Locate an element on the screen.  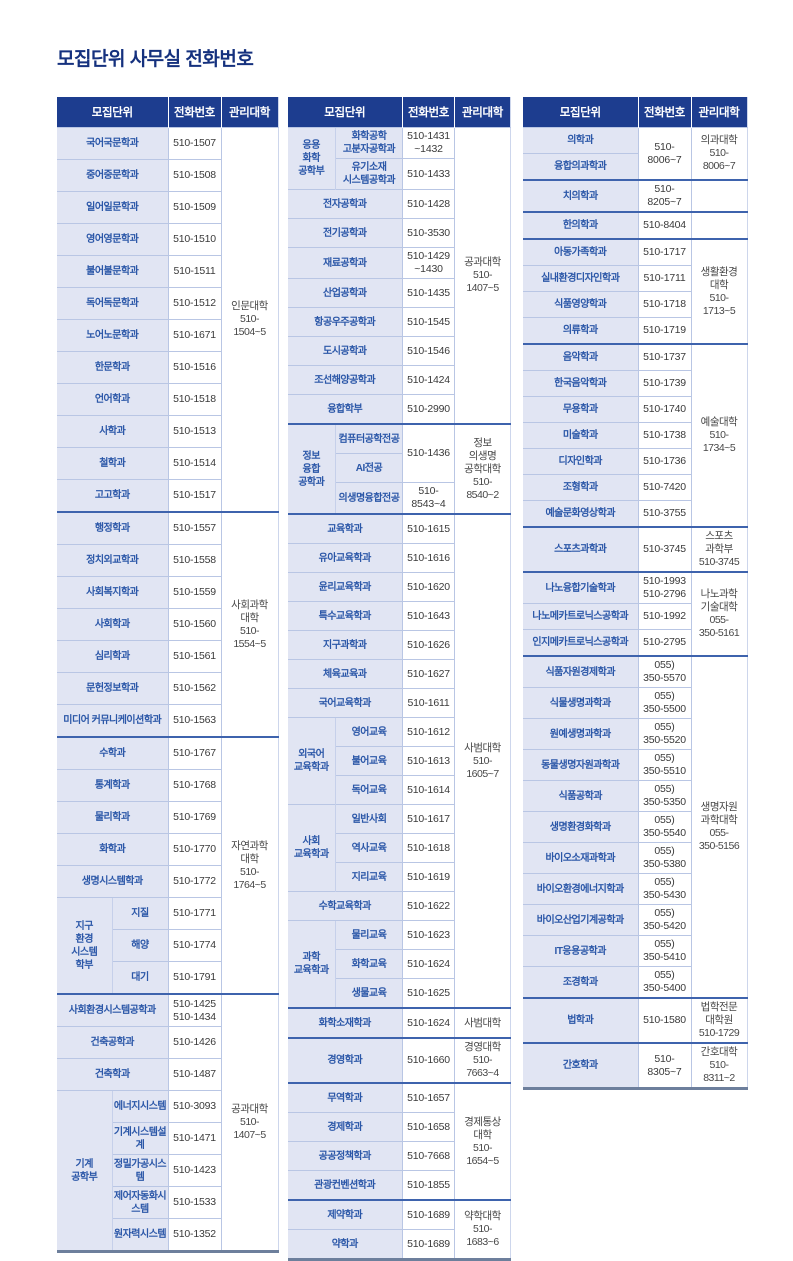
phone-cell: 510-1770 is located at coordinates (194, 849).